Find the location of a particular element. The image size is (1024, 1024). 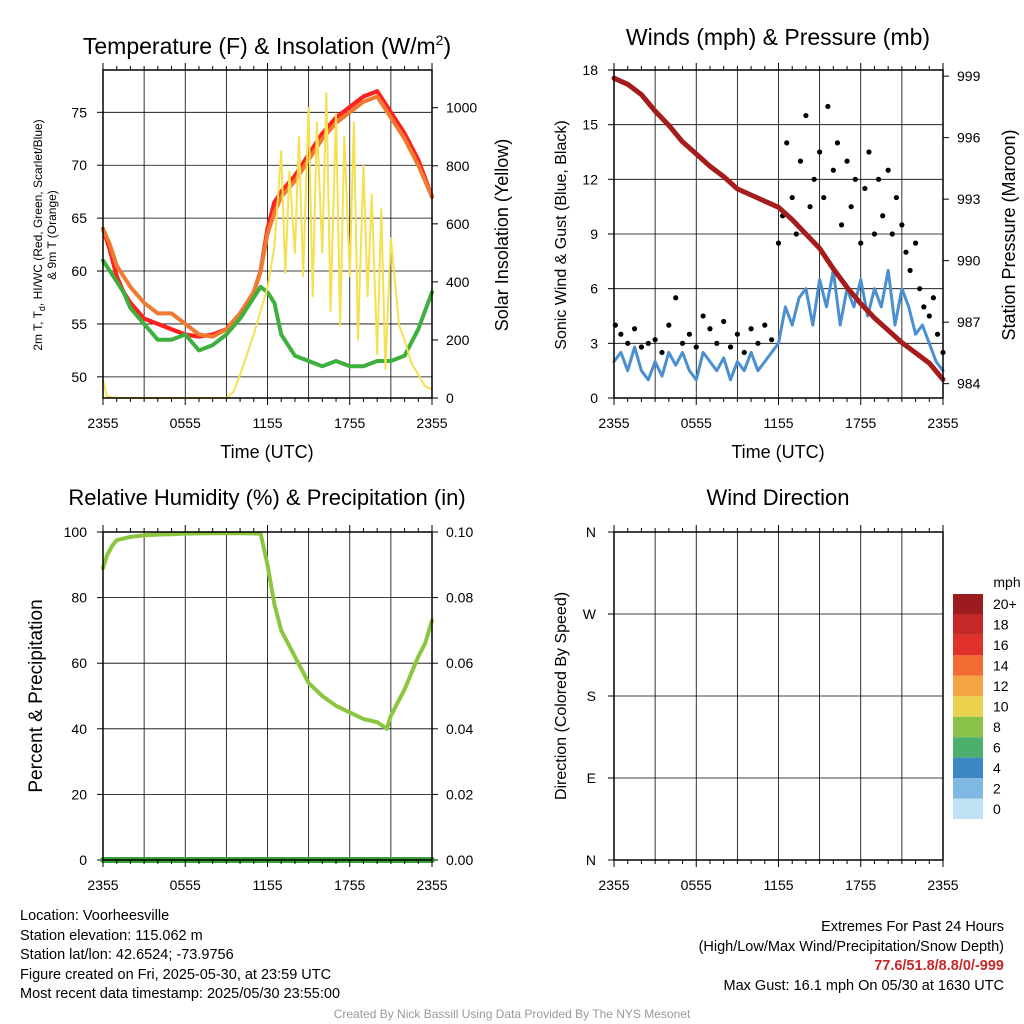

humidity-y-tick-label: 60 is located at coordinates (79, 663).